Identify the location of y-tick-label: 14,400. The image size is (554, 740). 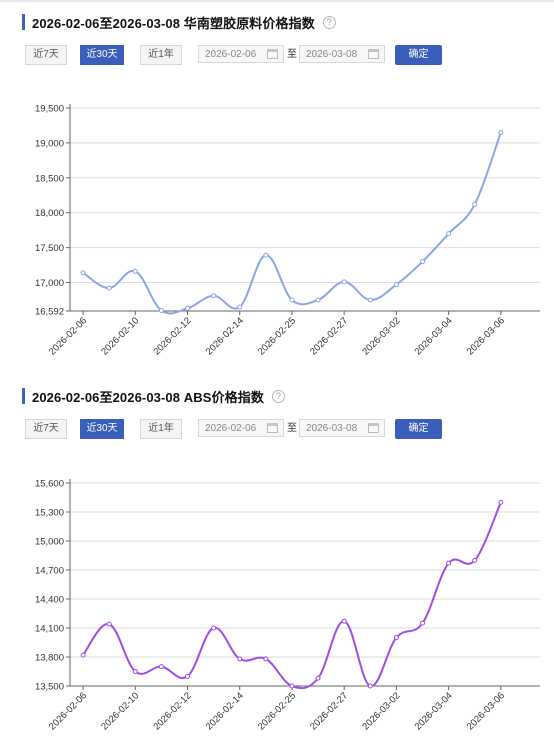
(49, 600).